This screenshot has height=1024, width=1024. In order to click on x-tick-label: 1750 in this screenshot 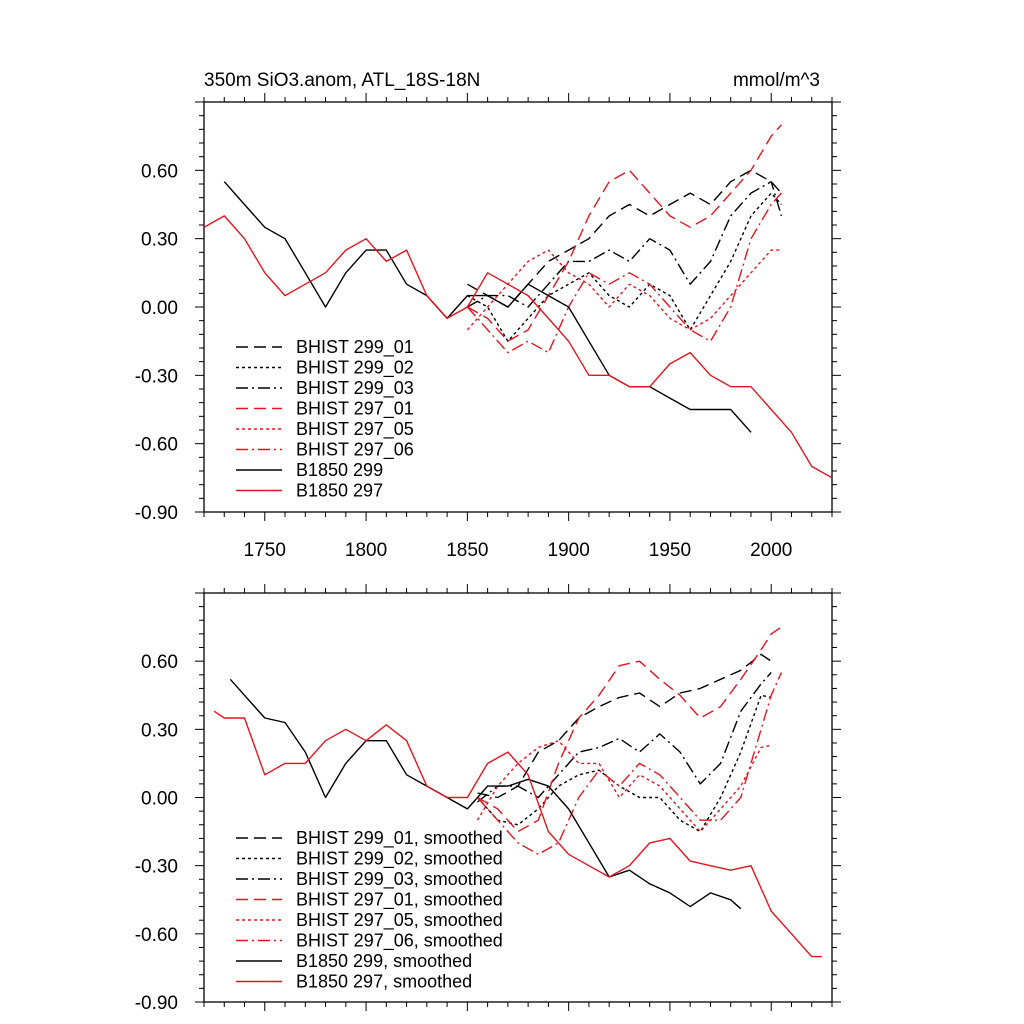, I will do `click(265, 550)`.